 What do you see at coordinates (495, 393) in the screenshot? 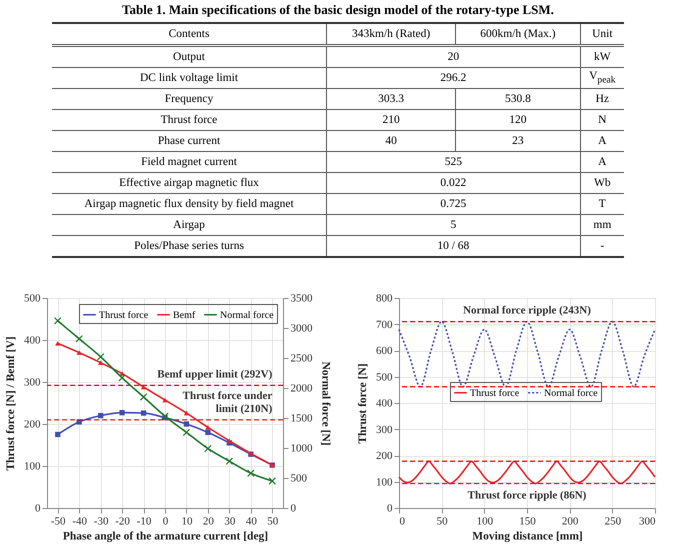
I see `legend-label: Thrust force` at bounding box center [495, 393].